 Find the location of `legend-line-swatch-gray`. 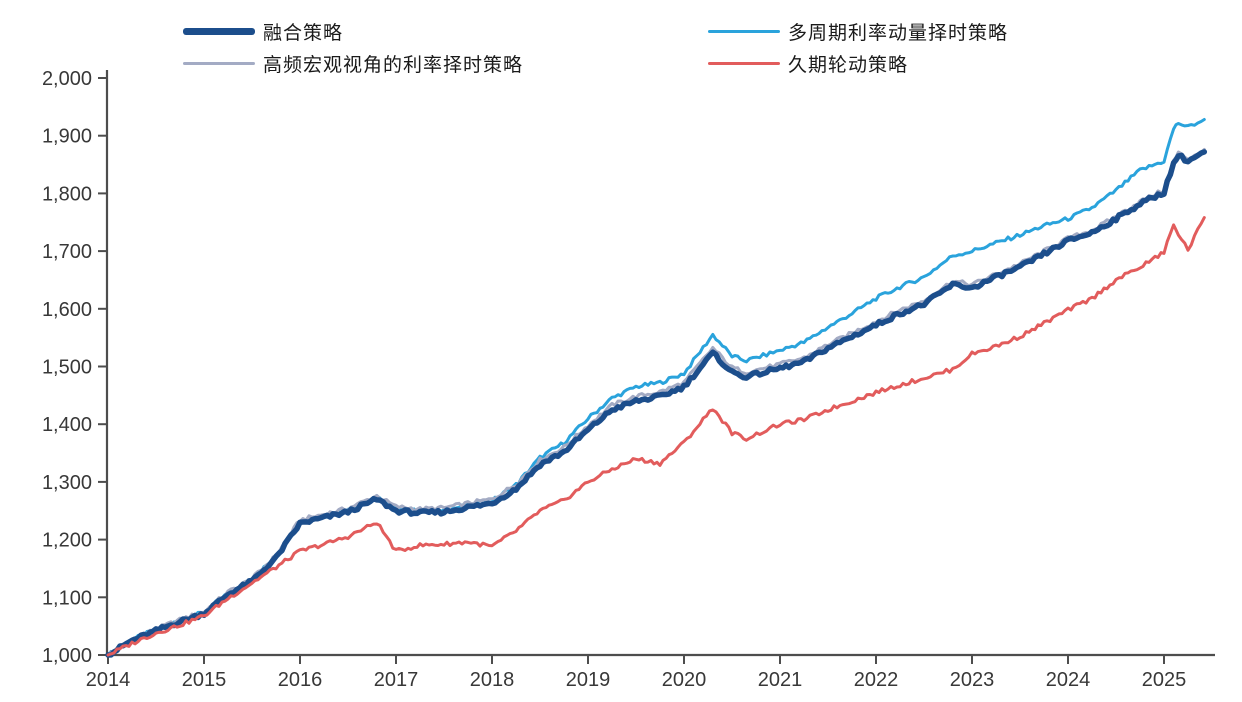

legend-line-swatch-gray is located at coordinates (219, 63).